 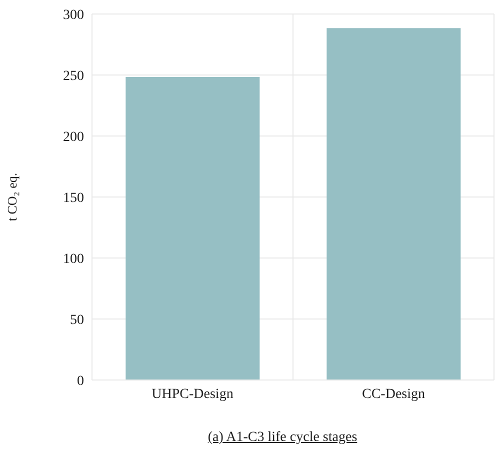 What do you see at coordinates (80, 381) in the screenshot?
I see `y-tick-label: 0` at bounding box center [80, 381].